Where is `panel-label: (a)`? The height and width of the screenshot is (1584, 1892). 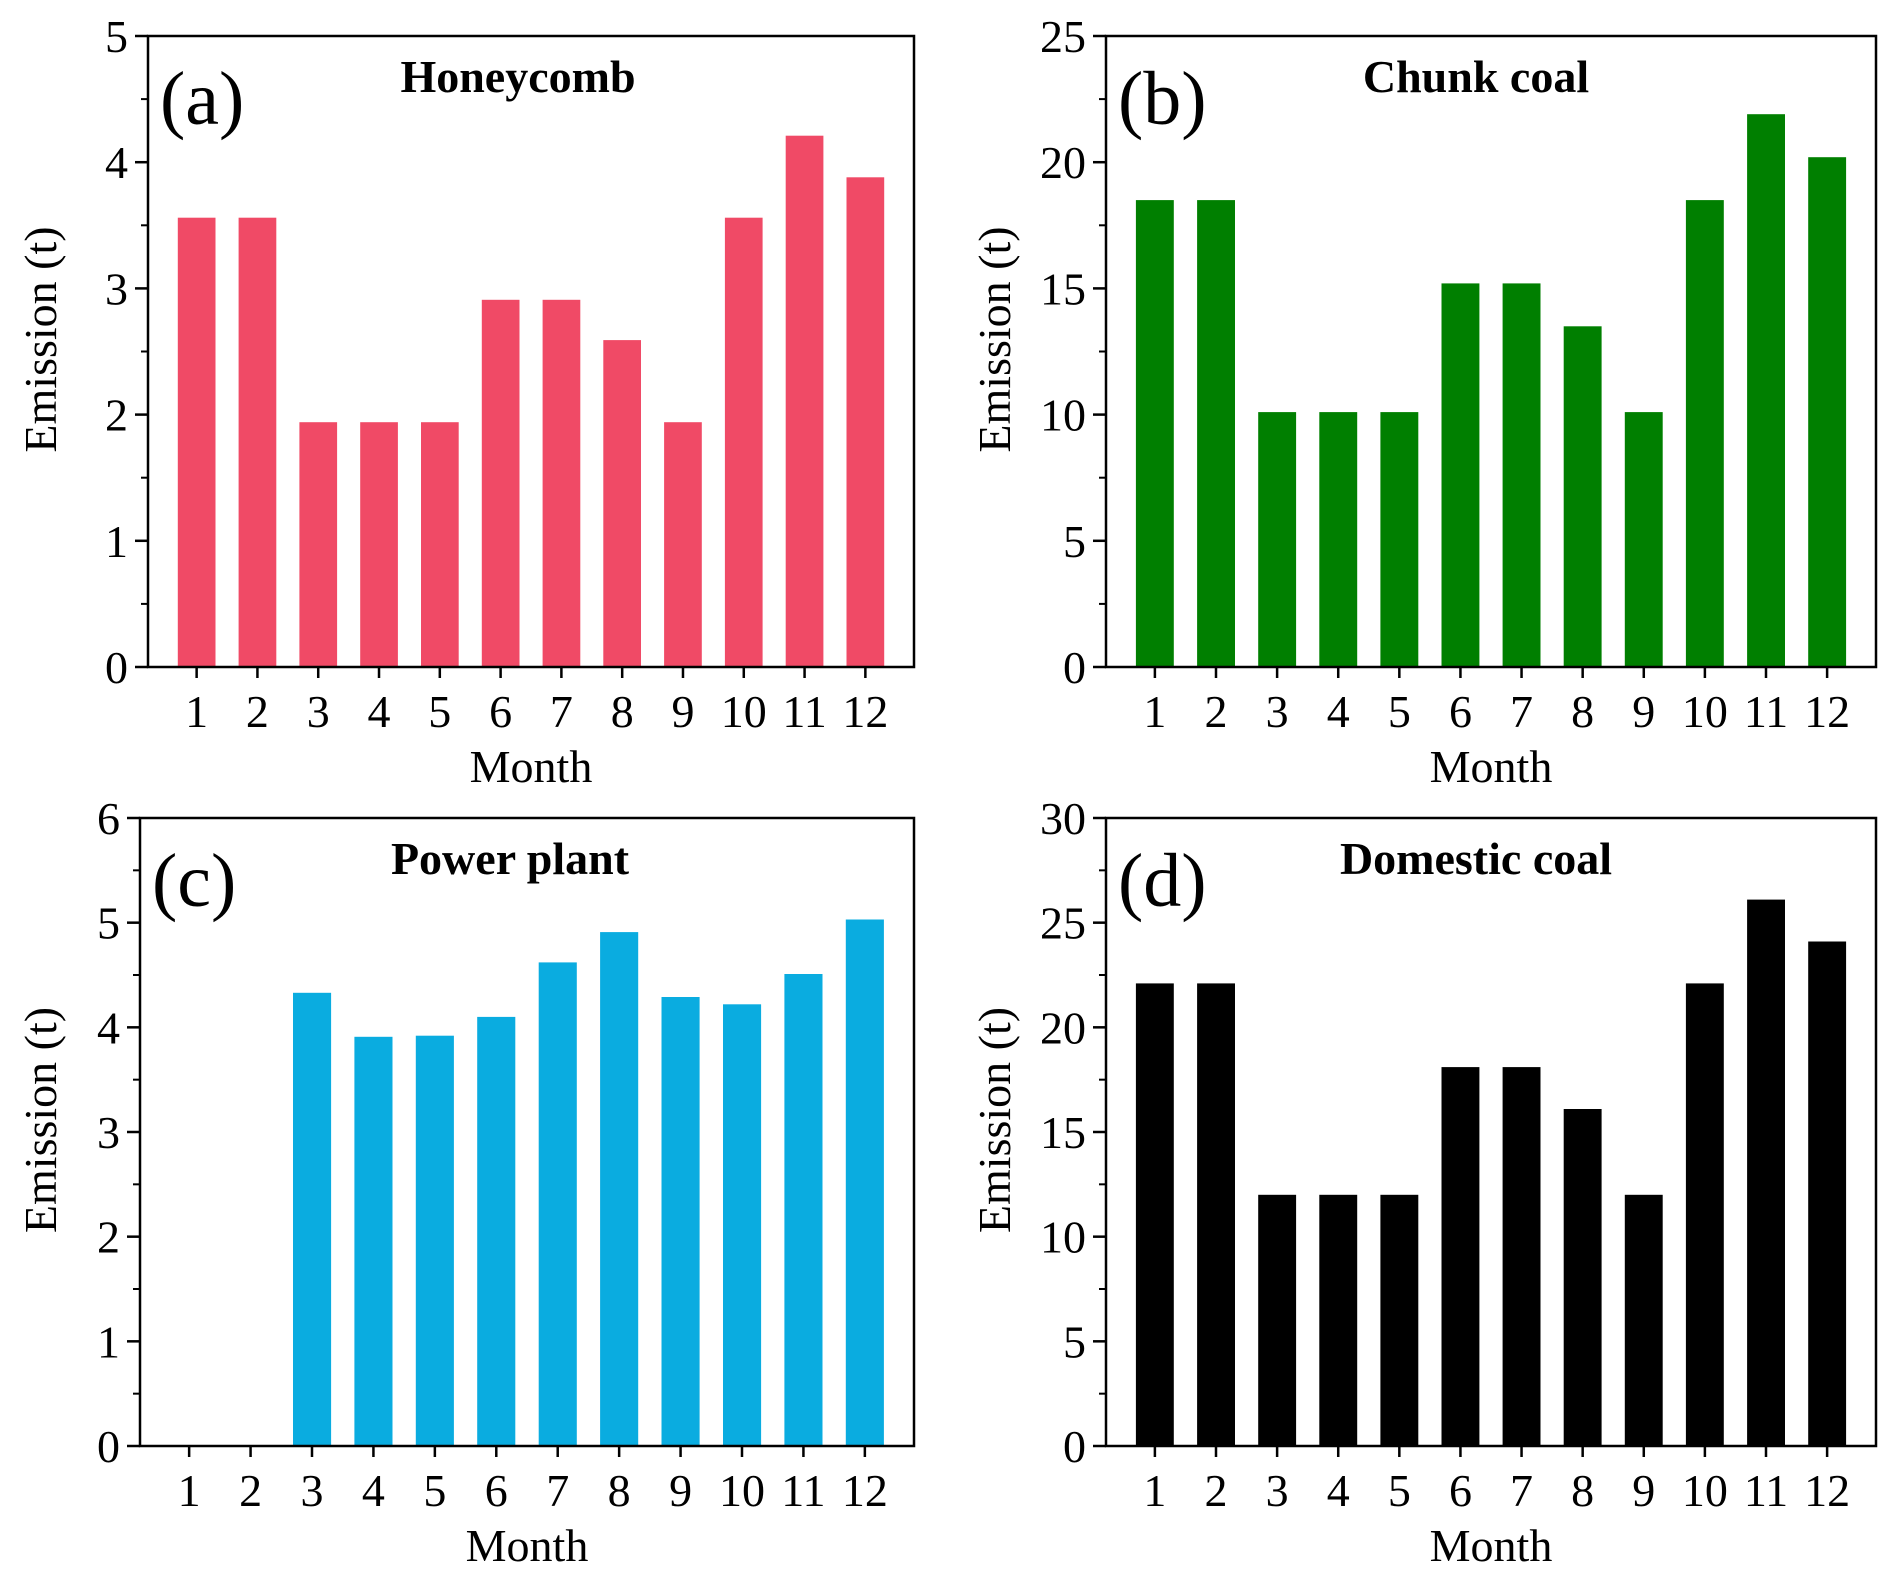
panel-label: (a) is located at coordinates (202, 99).